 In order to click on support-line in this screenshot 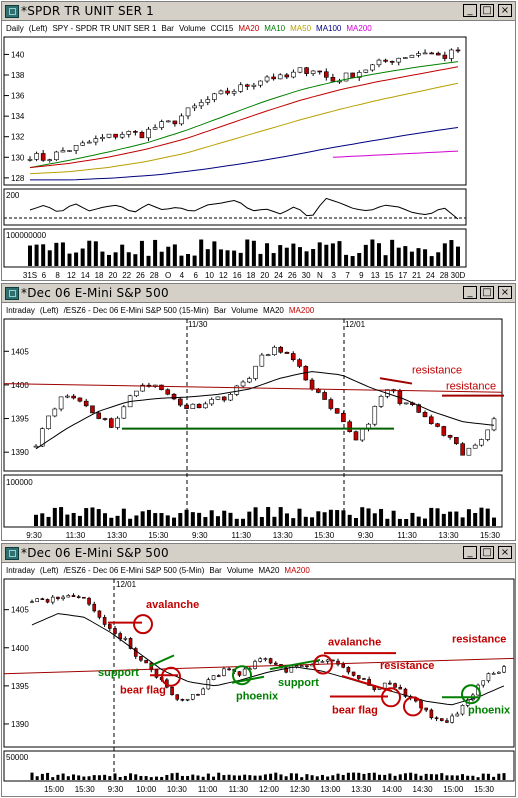, I will do `click(295, 664)`.